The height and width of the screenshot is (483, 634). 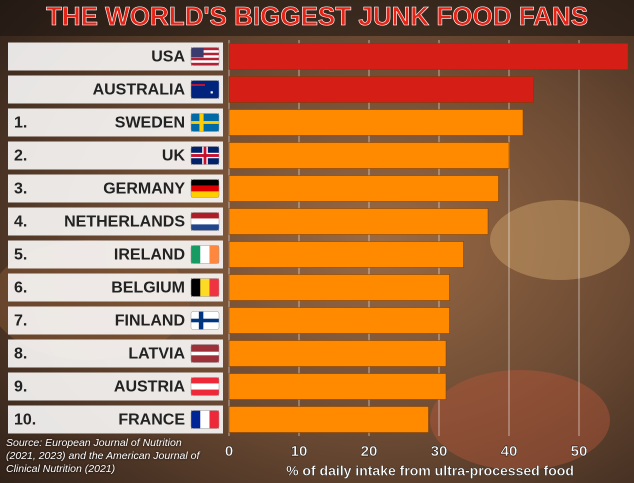 I want to click on category-label: IRELAND, so click(x=149, y=255).